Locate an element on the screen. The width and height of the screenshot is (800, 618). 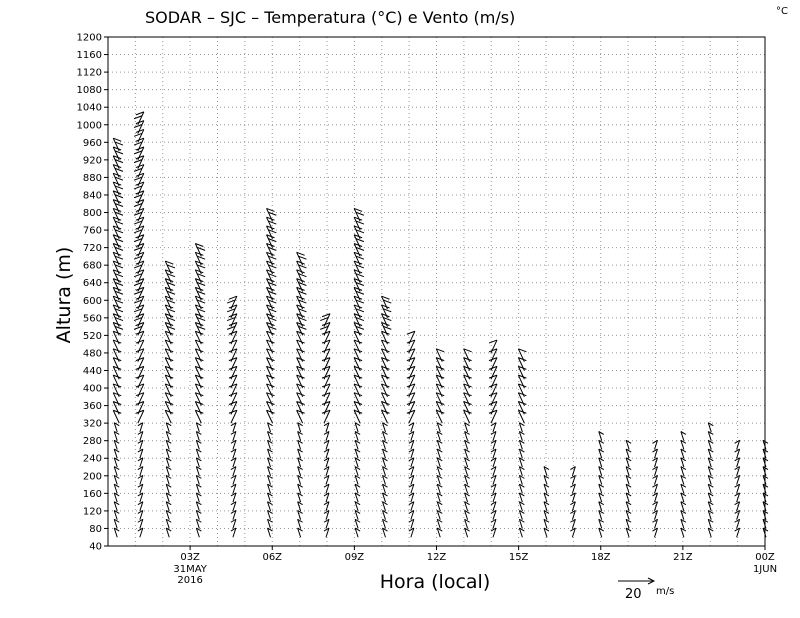
date-label: 2016 is located at coordinates (189, 580).